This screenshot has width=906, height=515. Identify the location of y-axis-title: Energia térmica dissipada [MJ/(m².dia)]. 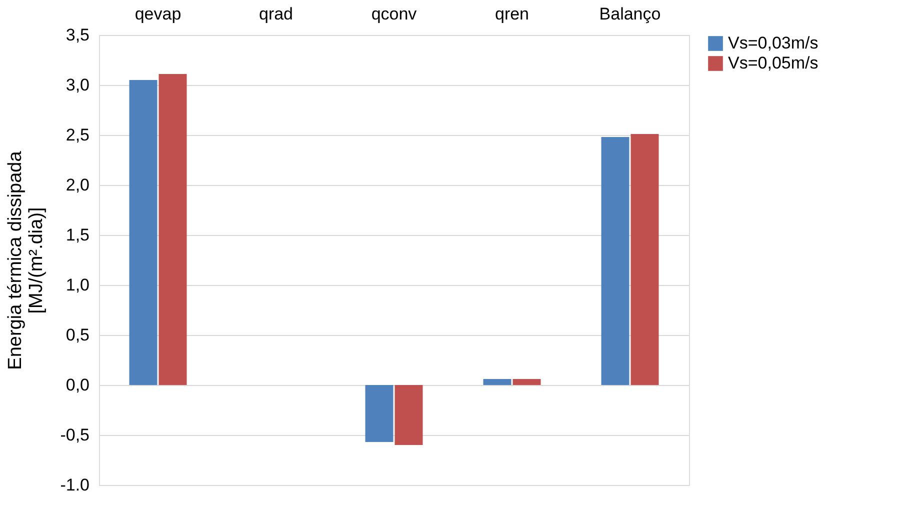
(26, 260).